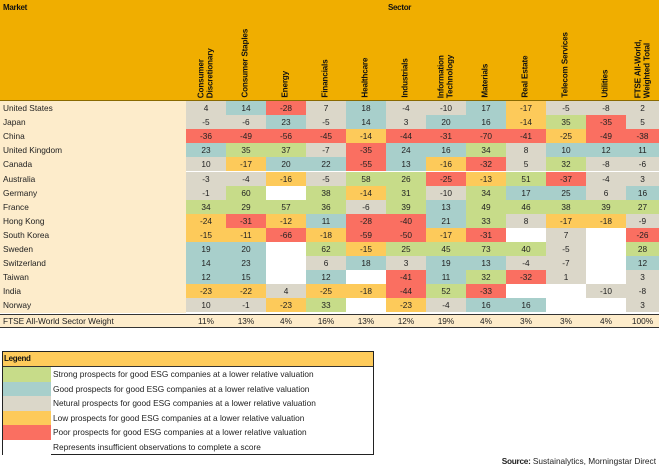 The height and width of the screenshot is (476, 659). Describe the element at coordinates (286, 136) in the screenshot. I see `heatmap-cell: -56` at that location.